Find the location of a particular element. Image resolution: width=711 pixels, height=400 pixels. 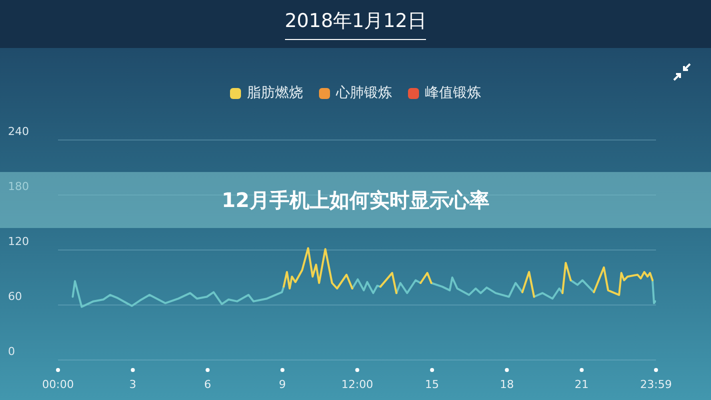

y-tick-label: 120 is located at coordinates (18, 241).